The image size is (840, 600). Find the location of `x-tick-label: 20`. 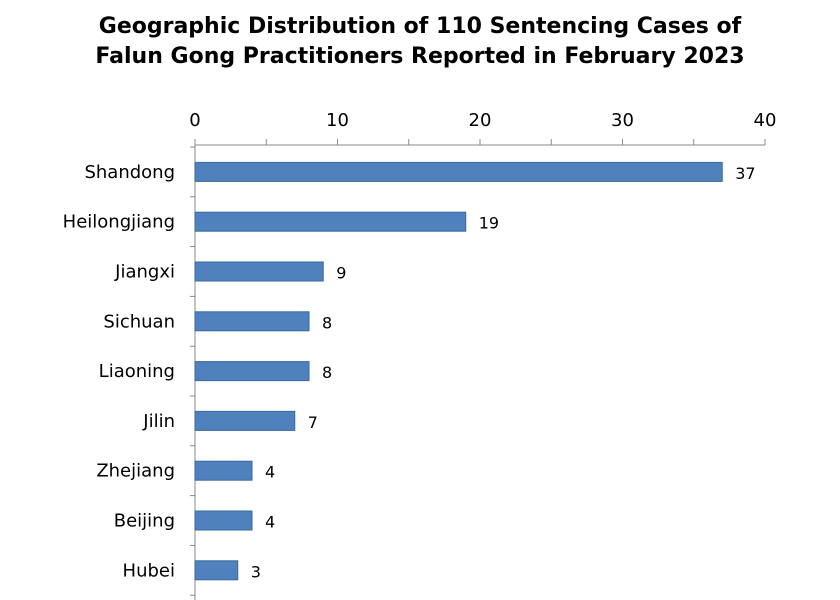

x-tick-label: 20 is located at coordinates (480, 120).